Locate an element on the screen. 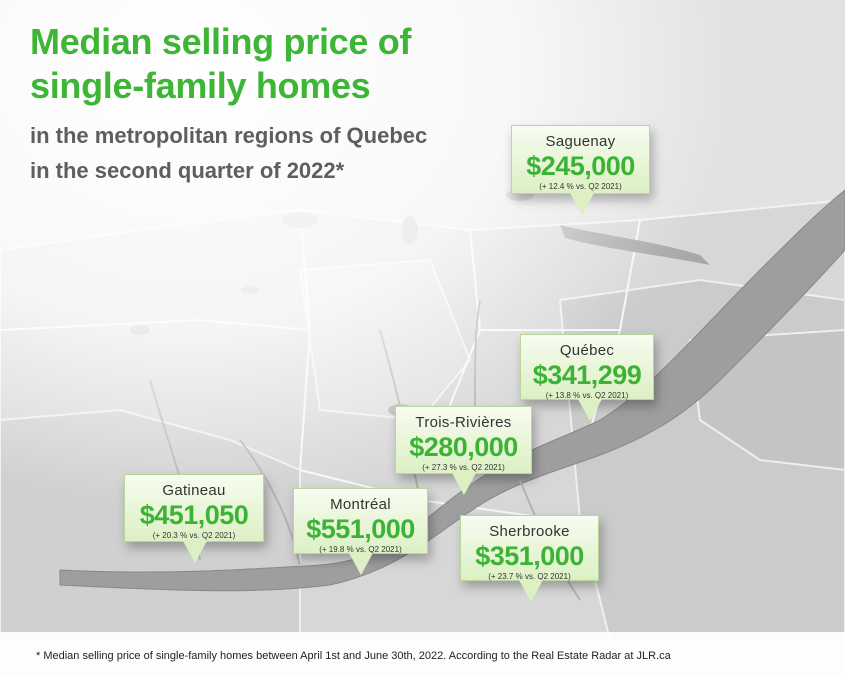  callout-change: (+ 23.7 % vs. Q2 2021) is located at coordinates (529, 576).